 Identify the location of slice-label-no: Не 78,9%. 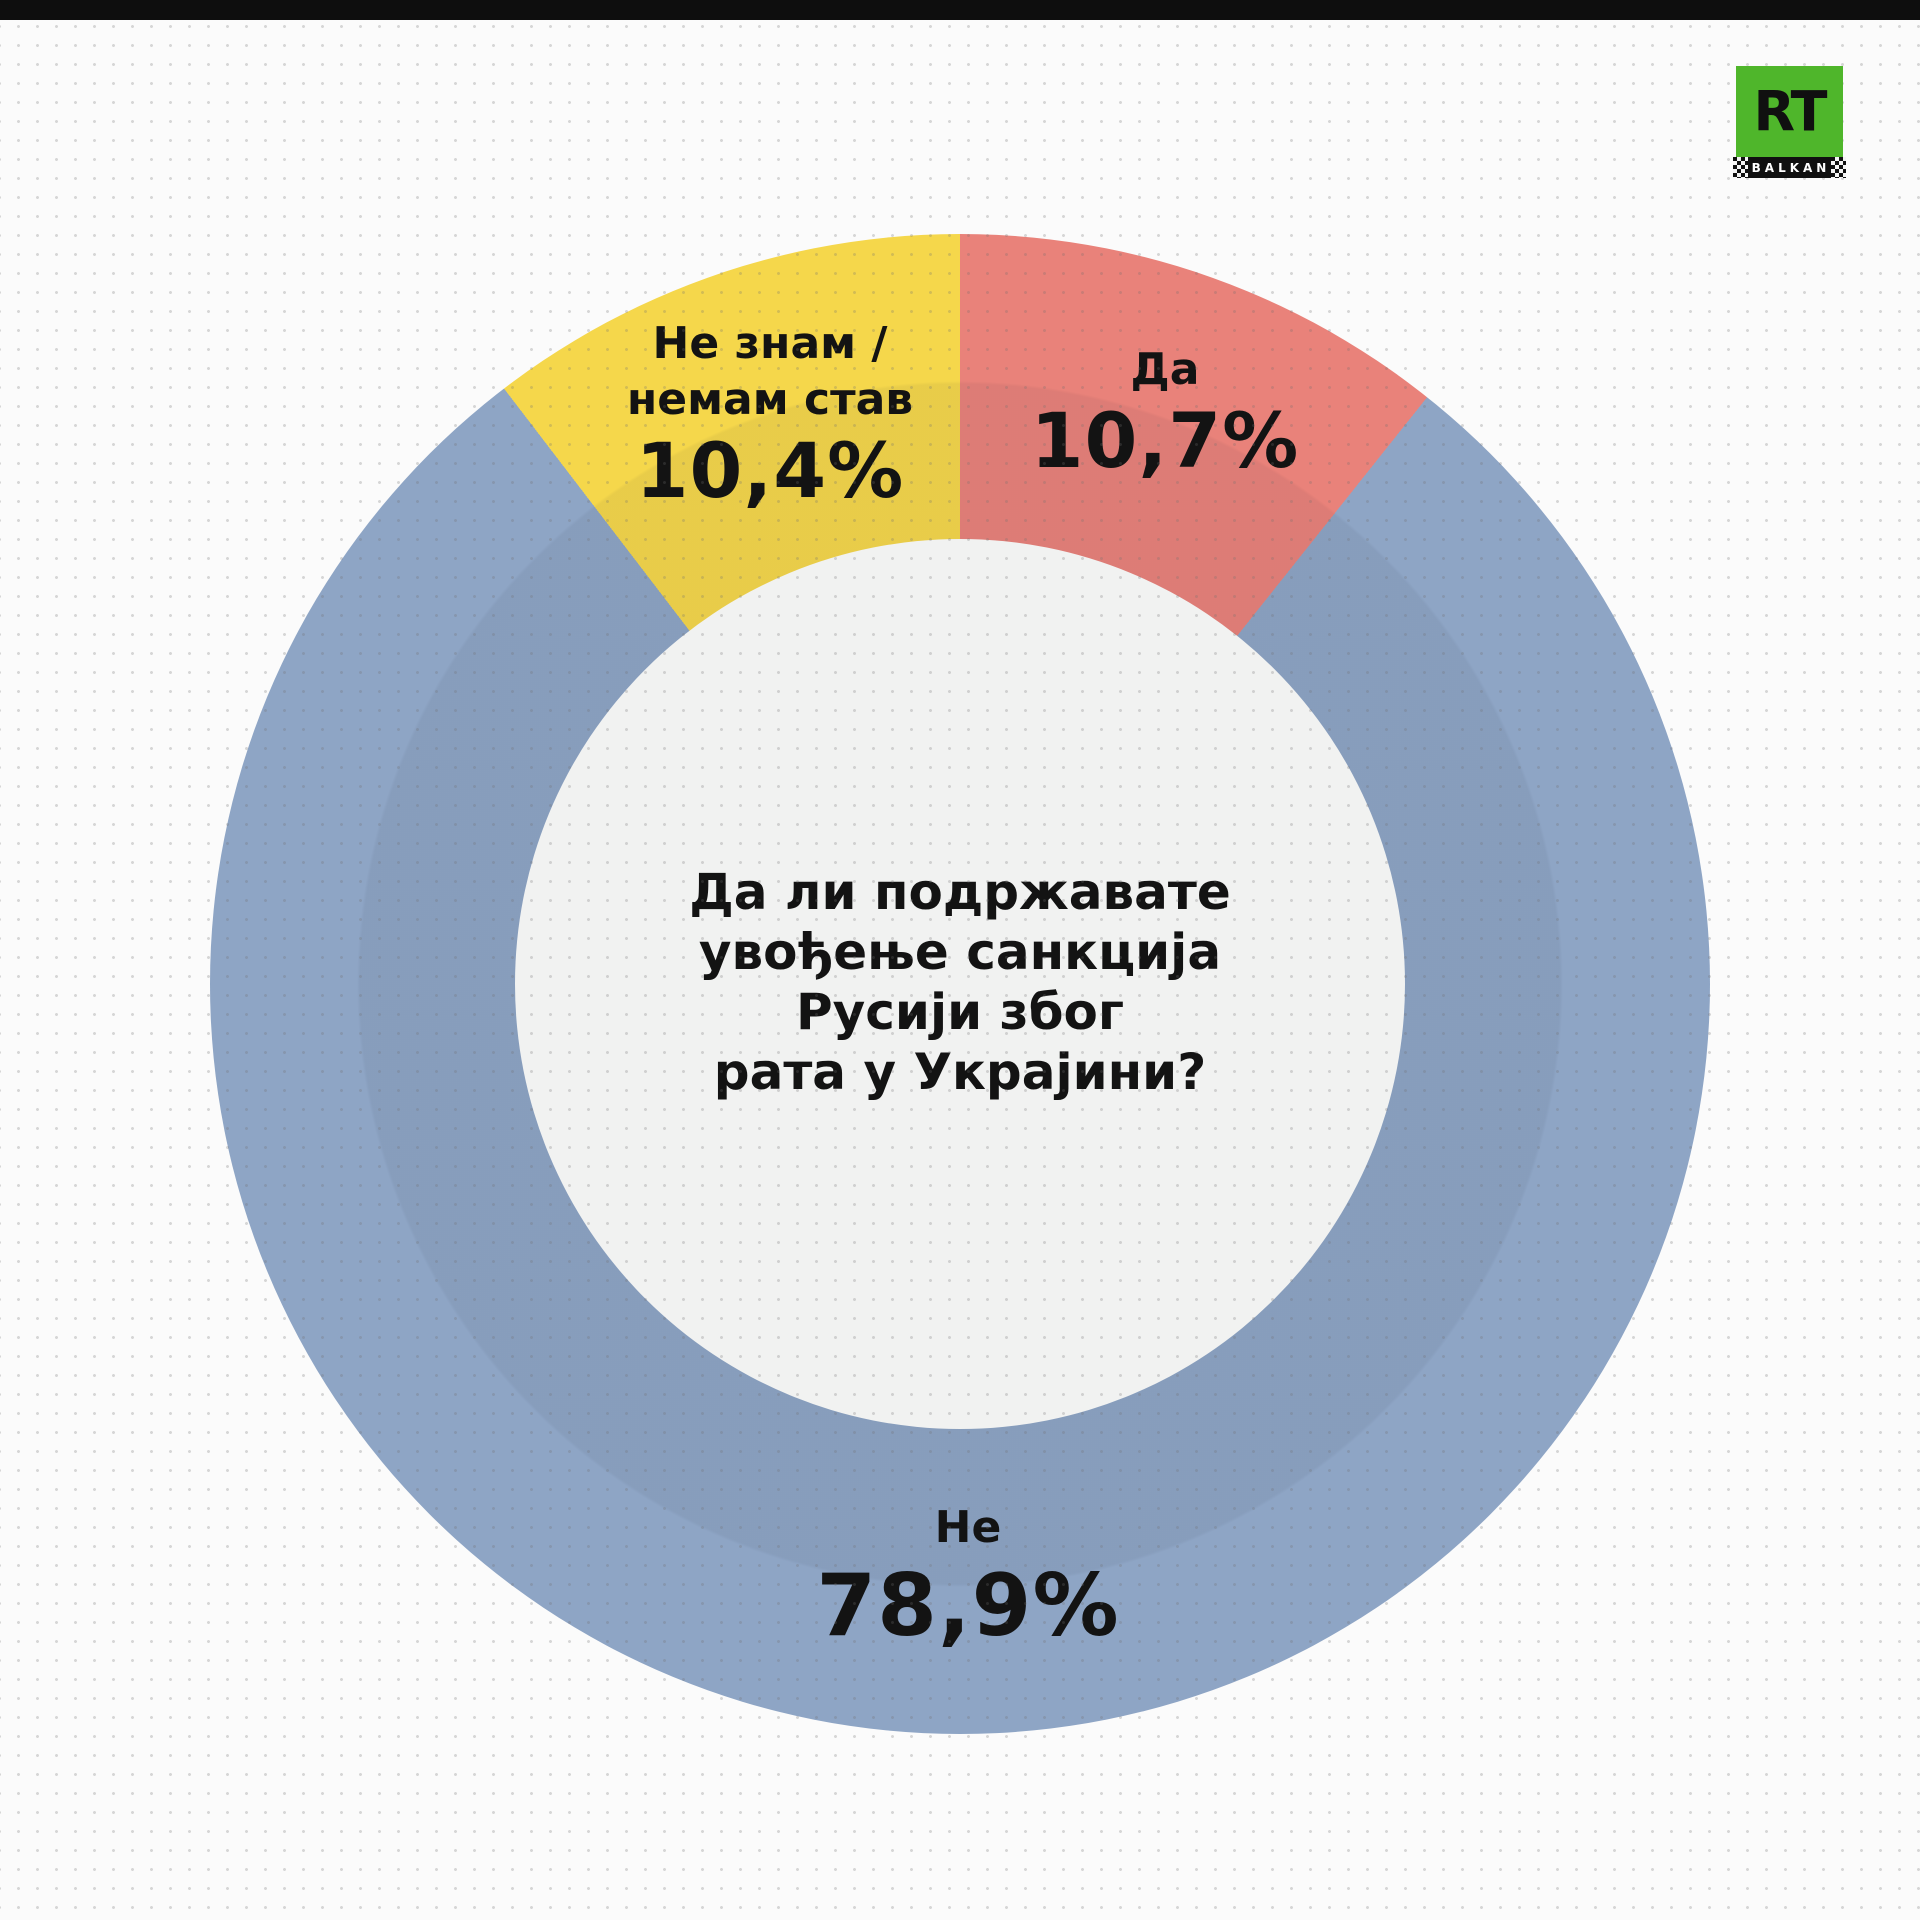
(968, 1576).